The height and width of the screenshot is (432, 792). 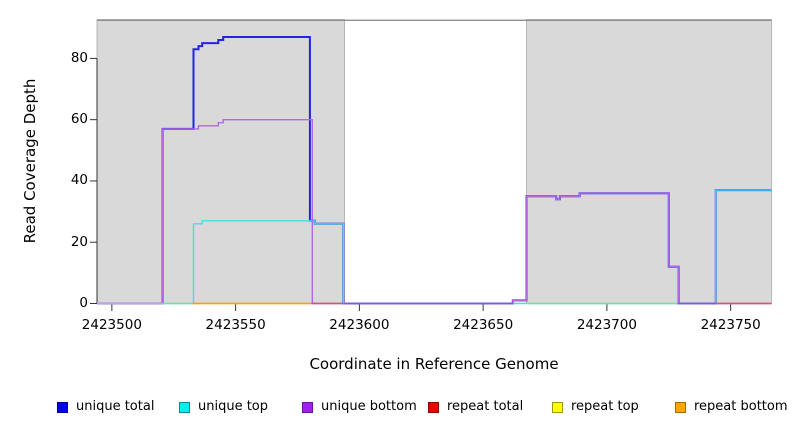 I want to click on x-tick-label: 2423500, so click(x=111, y=325).